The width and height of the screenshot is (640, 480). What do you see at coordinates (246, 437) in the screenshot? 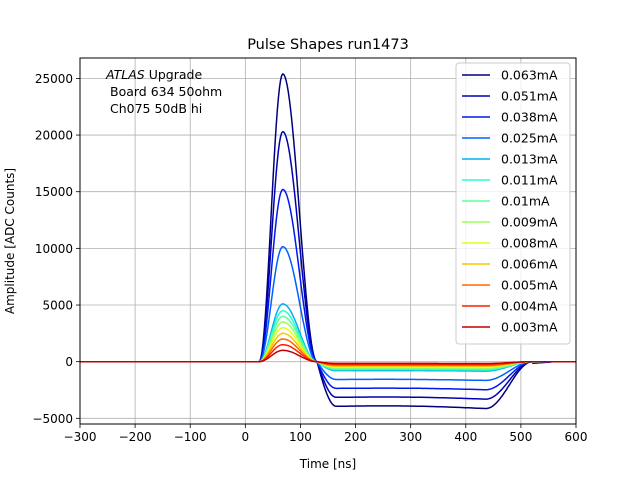
I see `x-tick-label: 0` at bounding box center [246, 437].